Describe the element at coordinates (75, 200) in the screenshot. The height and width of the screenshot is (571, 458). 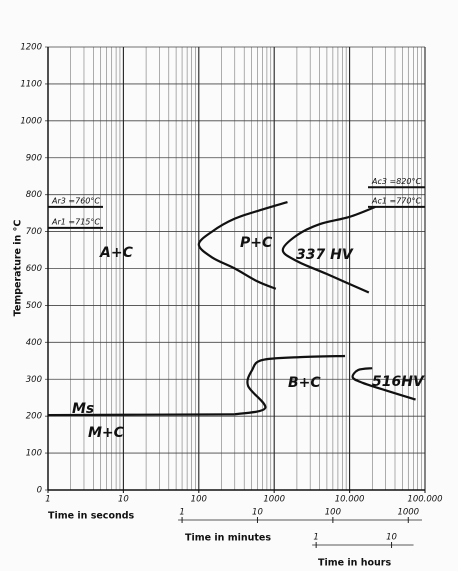
I see `reference-label: Ar3 =760°C` at that location.